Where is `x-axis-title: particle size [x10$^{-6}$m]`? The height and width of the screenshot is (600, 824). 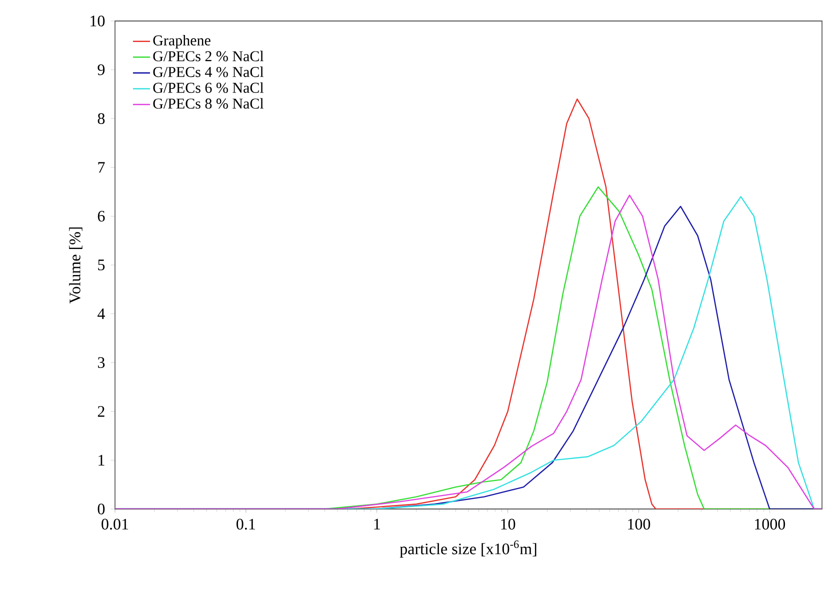 x-axis-title: particle size [x10$^{-6}$m] is located at coordinates (468, 549).